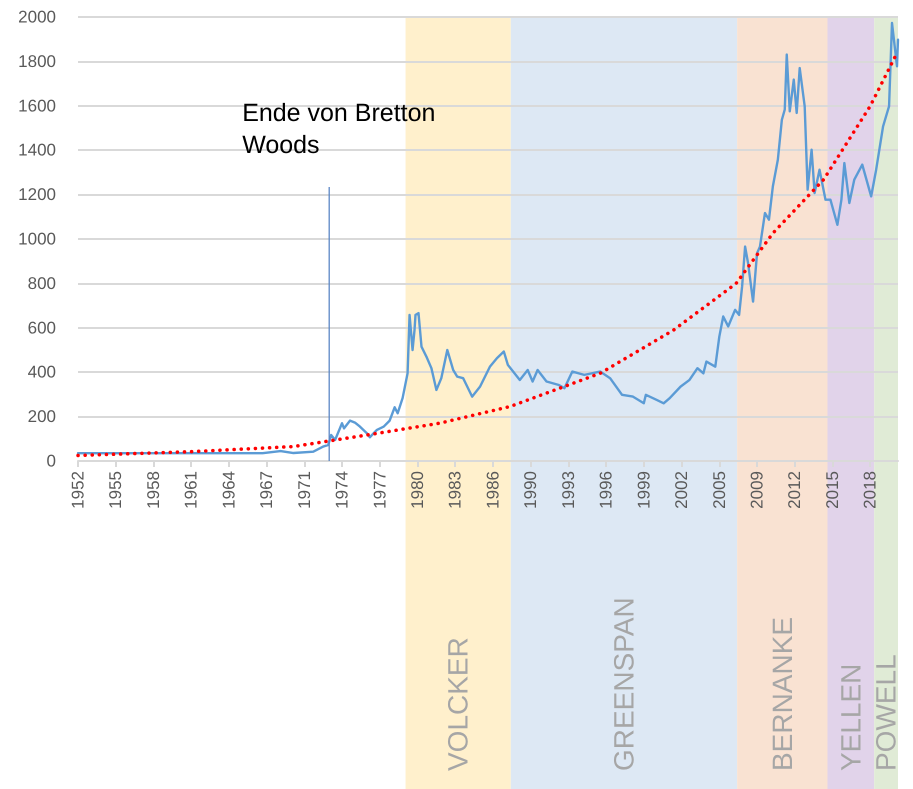 Image resolution: width=913 pixels, height=789 pixels. I want to click on y-tick-label: 1800, so click(37, 61).